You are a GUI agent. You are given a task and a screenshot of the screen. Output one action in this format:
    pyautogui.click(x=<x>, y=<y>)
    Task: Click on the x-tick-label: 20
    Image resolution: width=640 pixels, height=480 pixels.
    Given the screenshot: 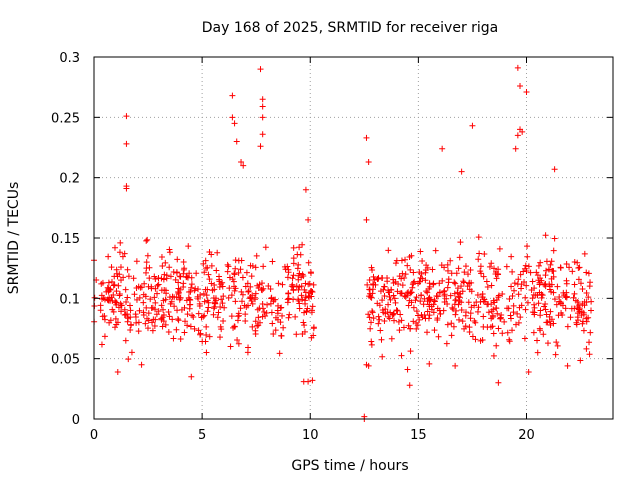 What is the action you would take?
    pyautogui.click(x=526, y=435)
    